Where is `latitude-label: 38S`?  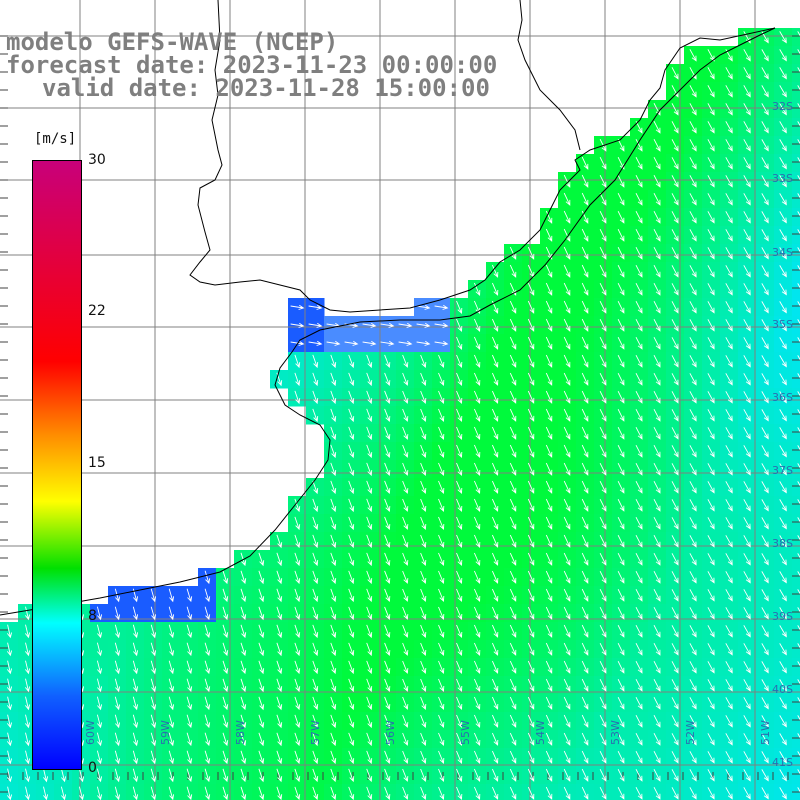 latitude-label: 38S is located at coordinates (782, 543).